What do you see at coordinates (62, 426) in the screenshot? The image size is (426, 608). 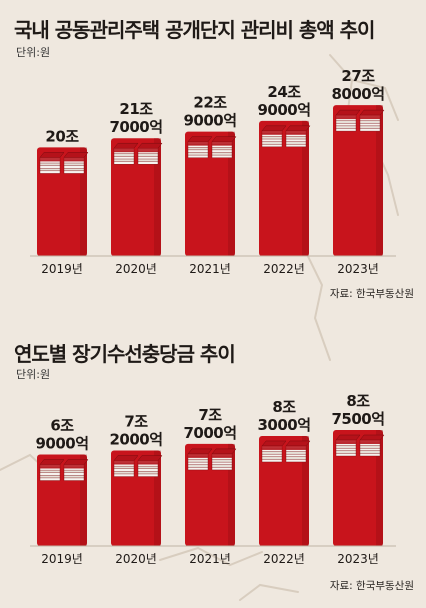 I see `data-label: 6조` at bounding box center [62, 426].